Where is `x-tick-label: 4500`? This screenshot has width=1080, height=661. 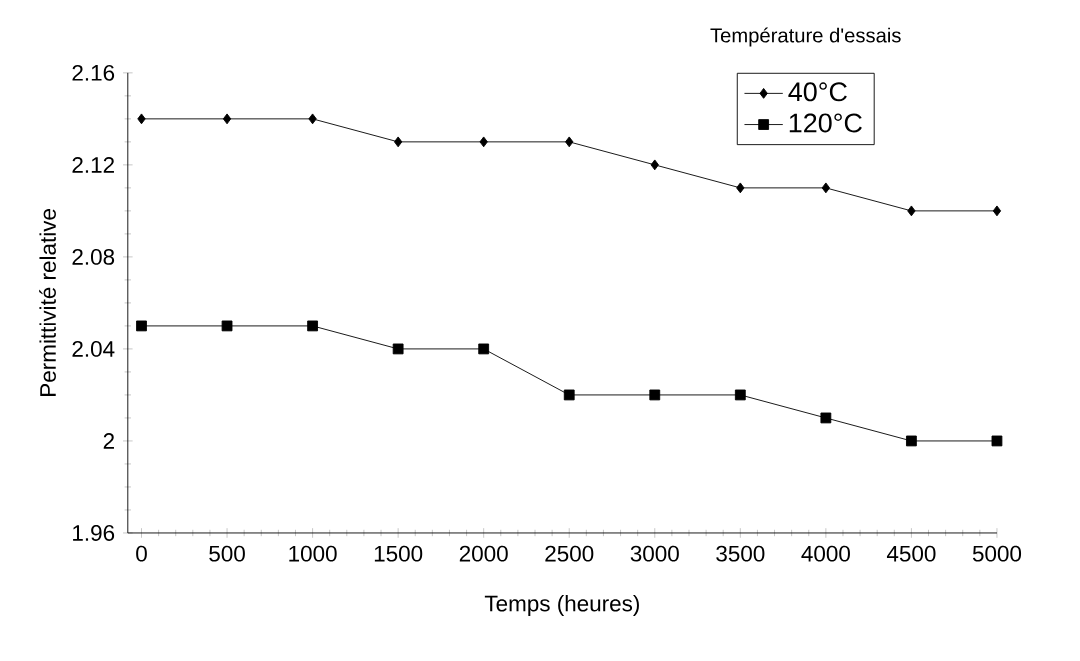
x-tick-label: 4500 is located at coordinates (911, 553).